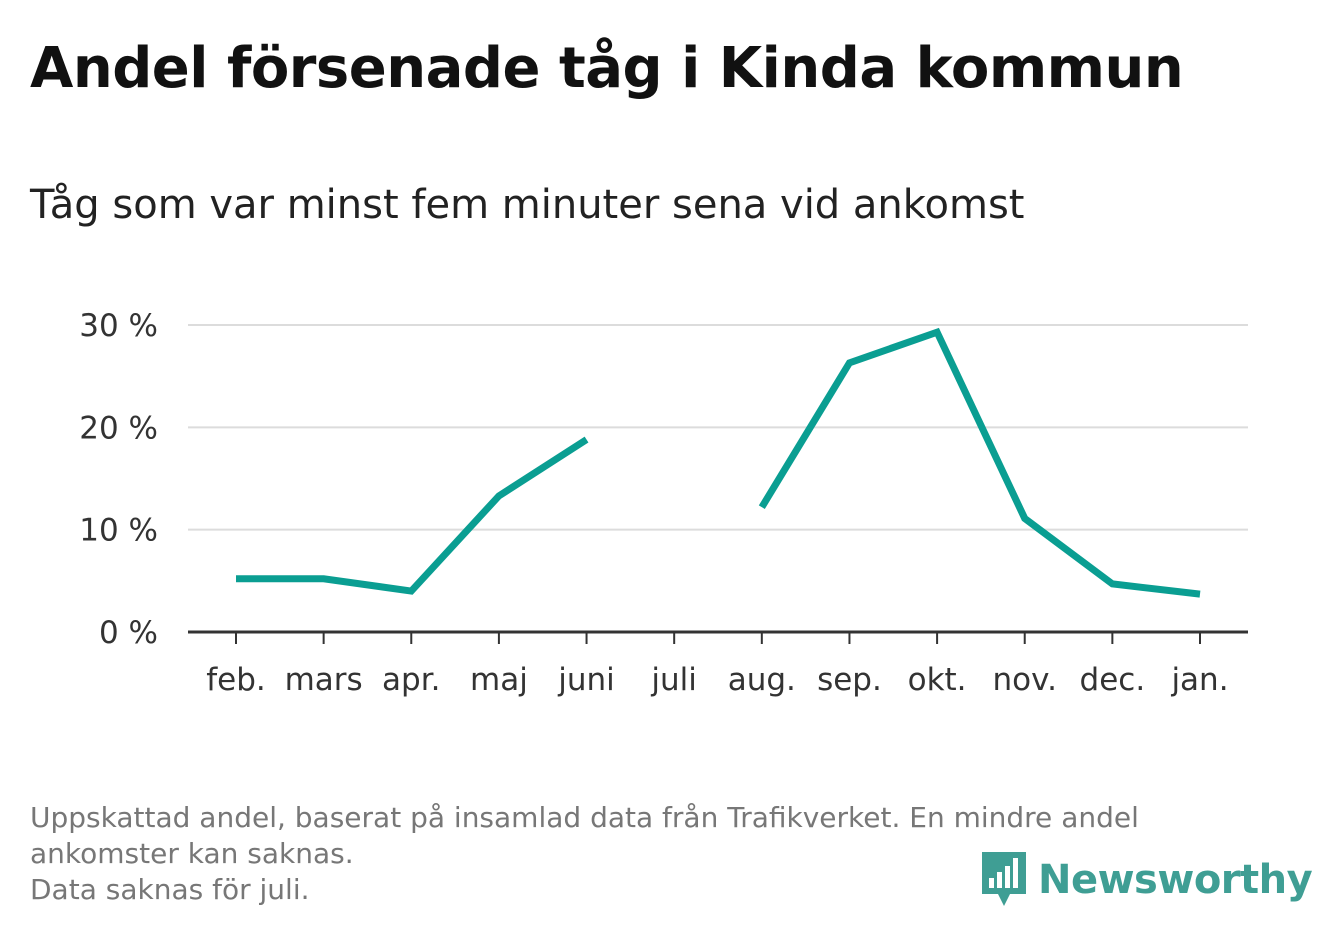  I want to click on x-tick-label: mars, so click(324, 680).